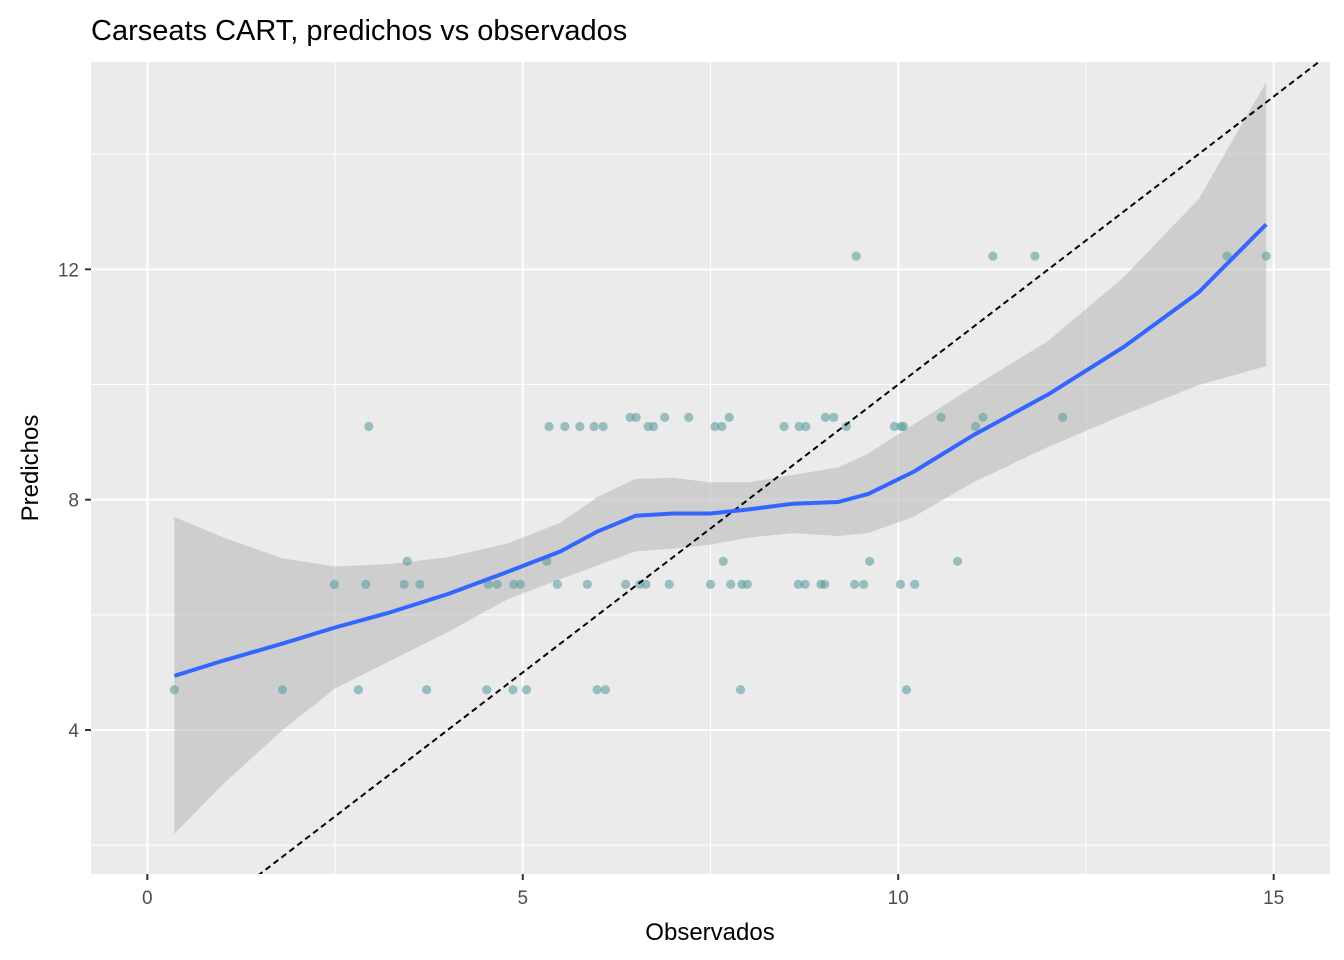 The image size is (1344, 960). I want to click on y-tick-label: 8, so click(73, 501).